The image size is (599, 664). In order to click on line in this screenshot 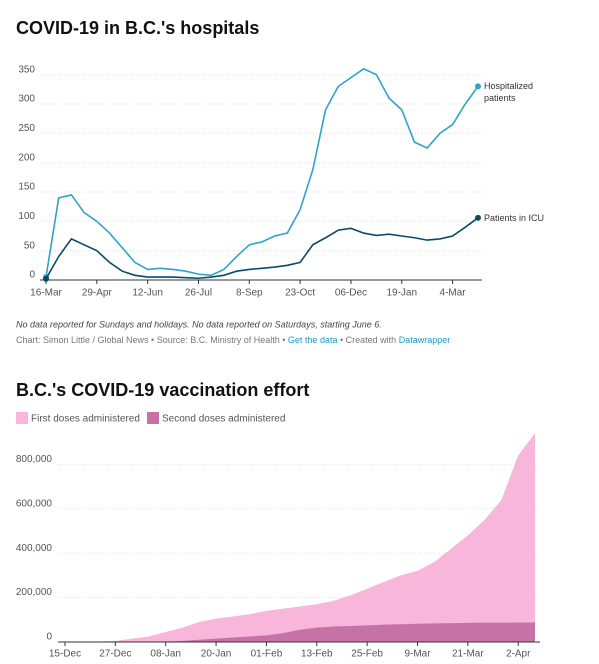, I will do `click(262, 248)`.